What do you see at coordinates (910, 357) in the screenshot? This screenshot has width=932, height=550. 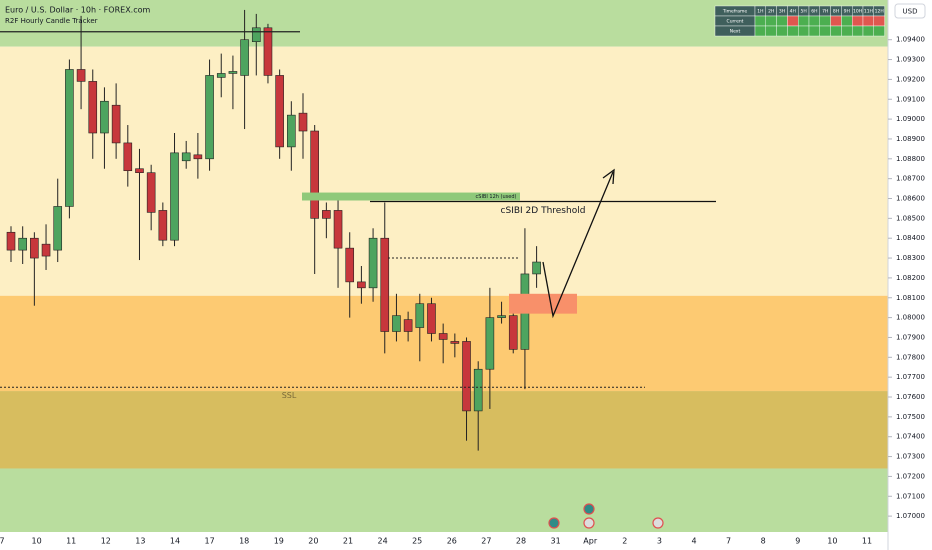 I see `y-tick-label: 1.07800` at bounding box center [910, 357].